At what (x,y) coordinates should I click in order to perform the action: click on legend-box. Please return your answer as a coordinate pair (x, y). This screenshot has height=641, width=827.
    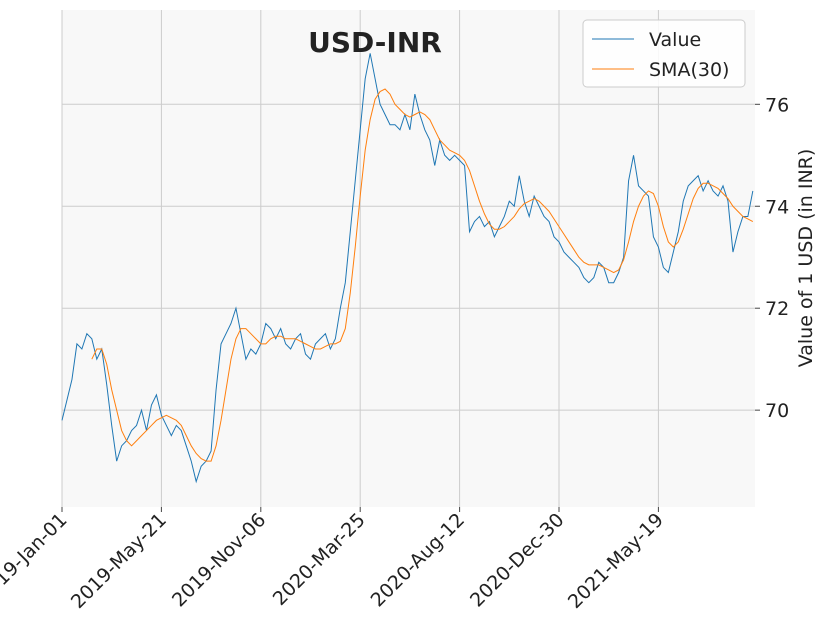
    Looking at the image, I should click on (664, 53).